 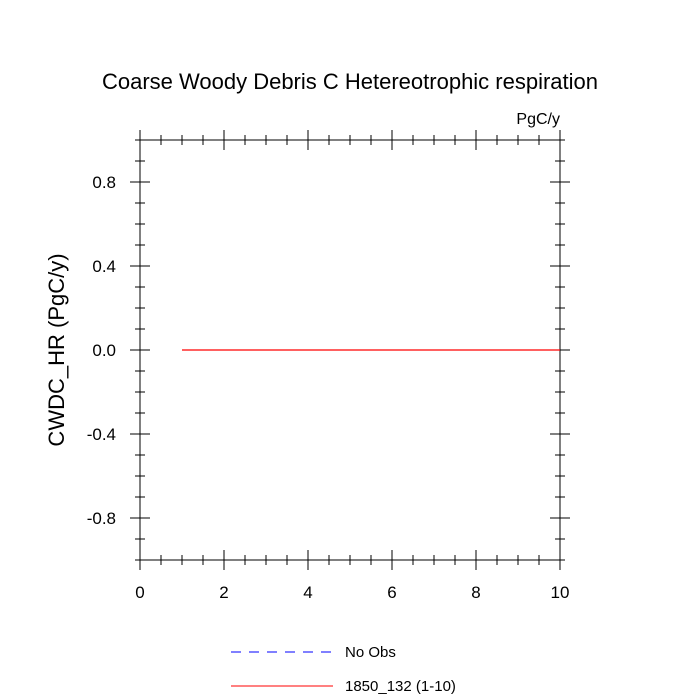 What do you see at coordinates (343, 669) in the screenshot?
I see `legend: No Obs 1850_132 (1-10)` at bounding box center [343, 669].